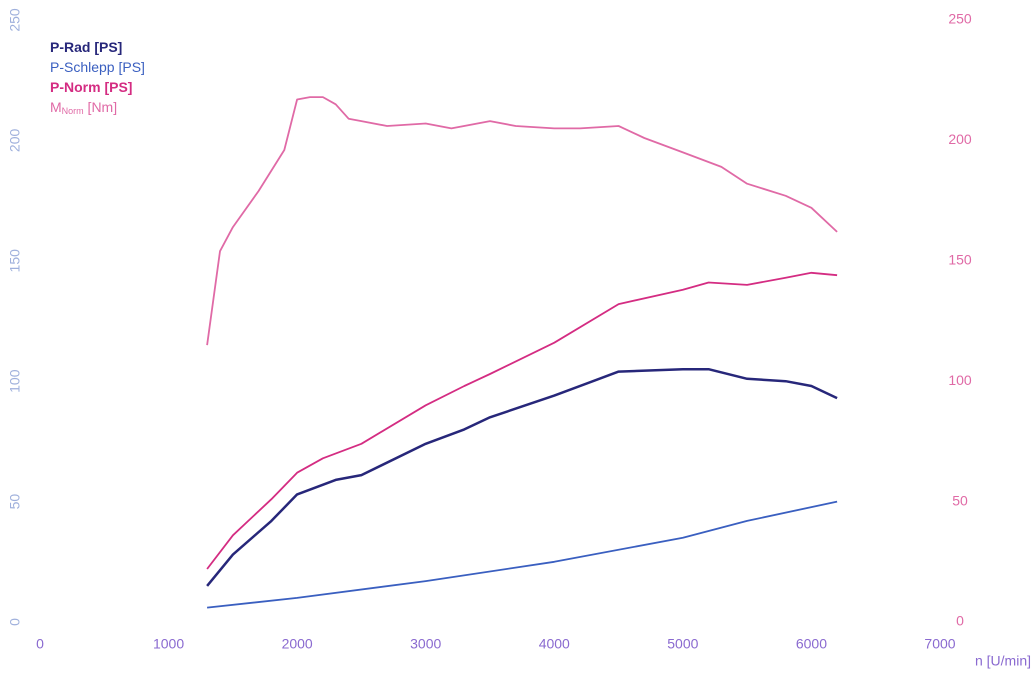  I want to click on x-tick-label: 6000, so click(811, 644).